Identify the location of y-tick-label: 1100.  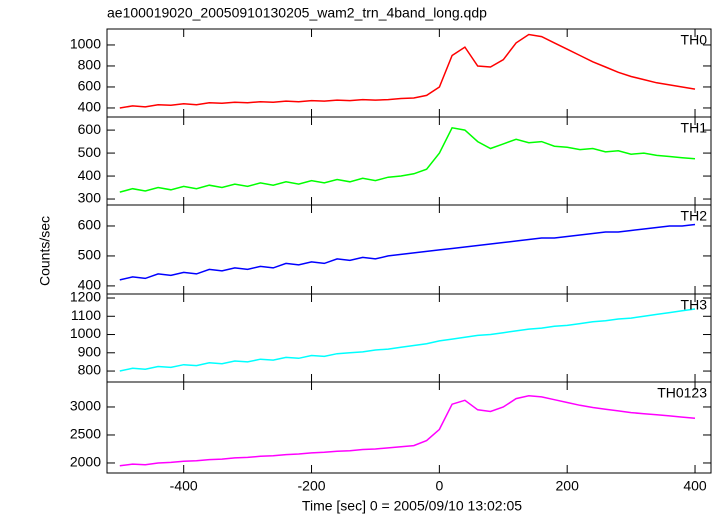
(86, 315).